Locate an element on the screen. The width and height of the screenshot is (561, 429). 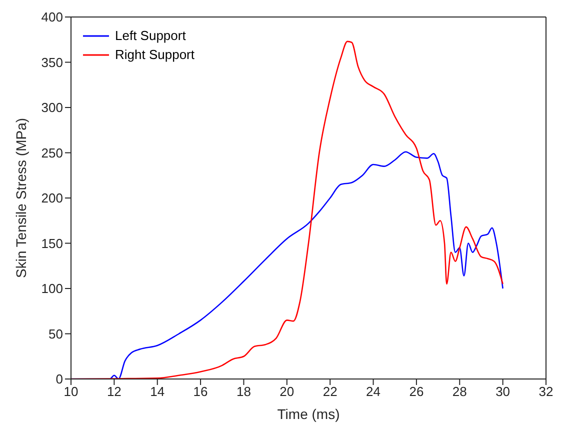
x-tick-label: 26 is located at coordinates (416, 392).